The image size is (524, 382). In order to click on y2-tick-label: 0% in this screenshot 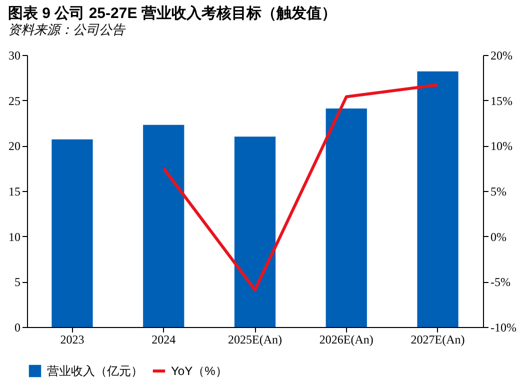, I will do `click(498, 237)`.